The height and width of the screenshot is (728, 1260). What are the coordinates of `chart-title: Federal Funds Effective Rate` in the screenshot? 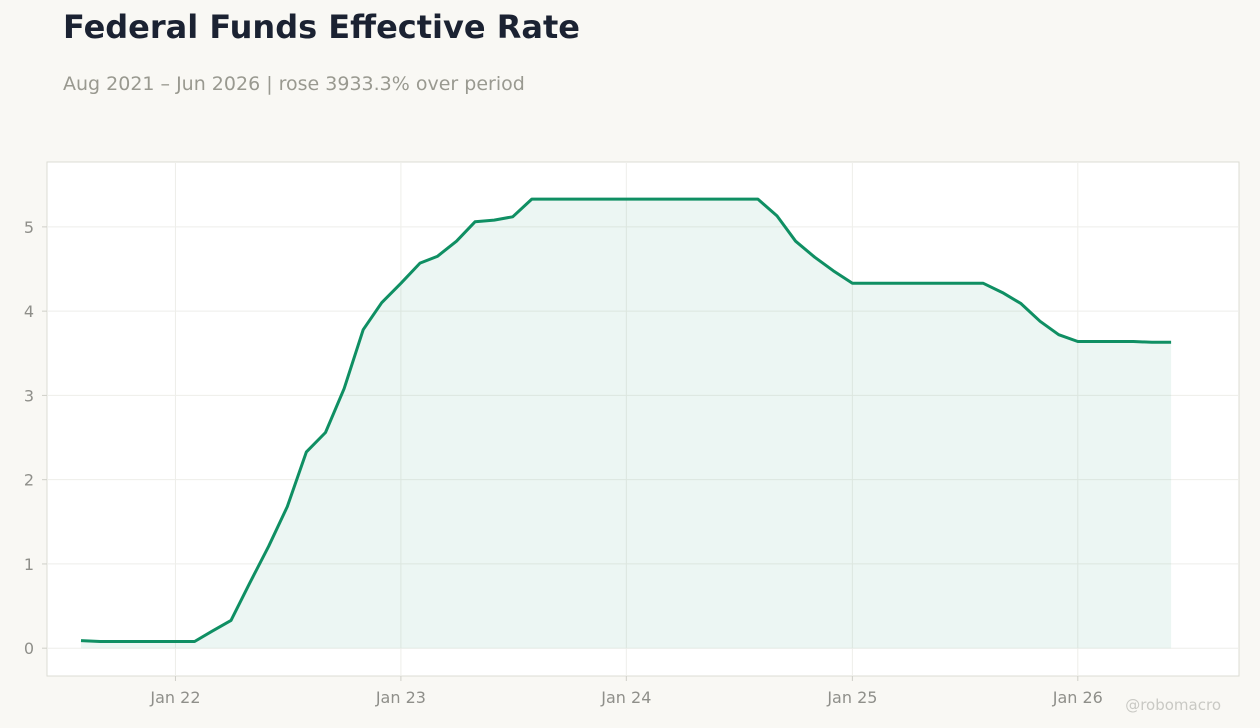 It's located at (321, 27).